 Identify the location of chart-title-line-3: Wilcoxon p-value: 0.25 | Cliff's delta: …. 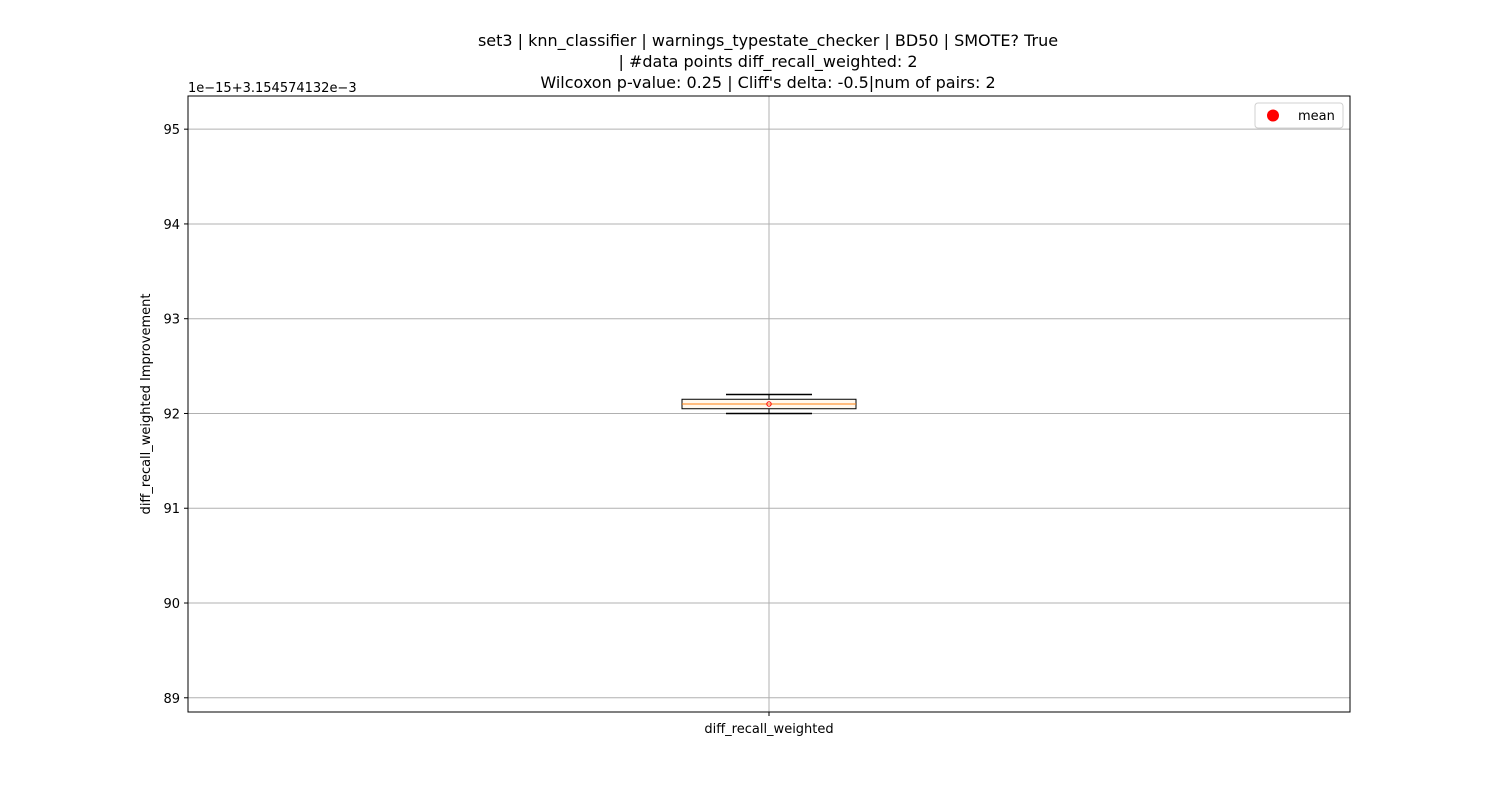
(767, 82).